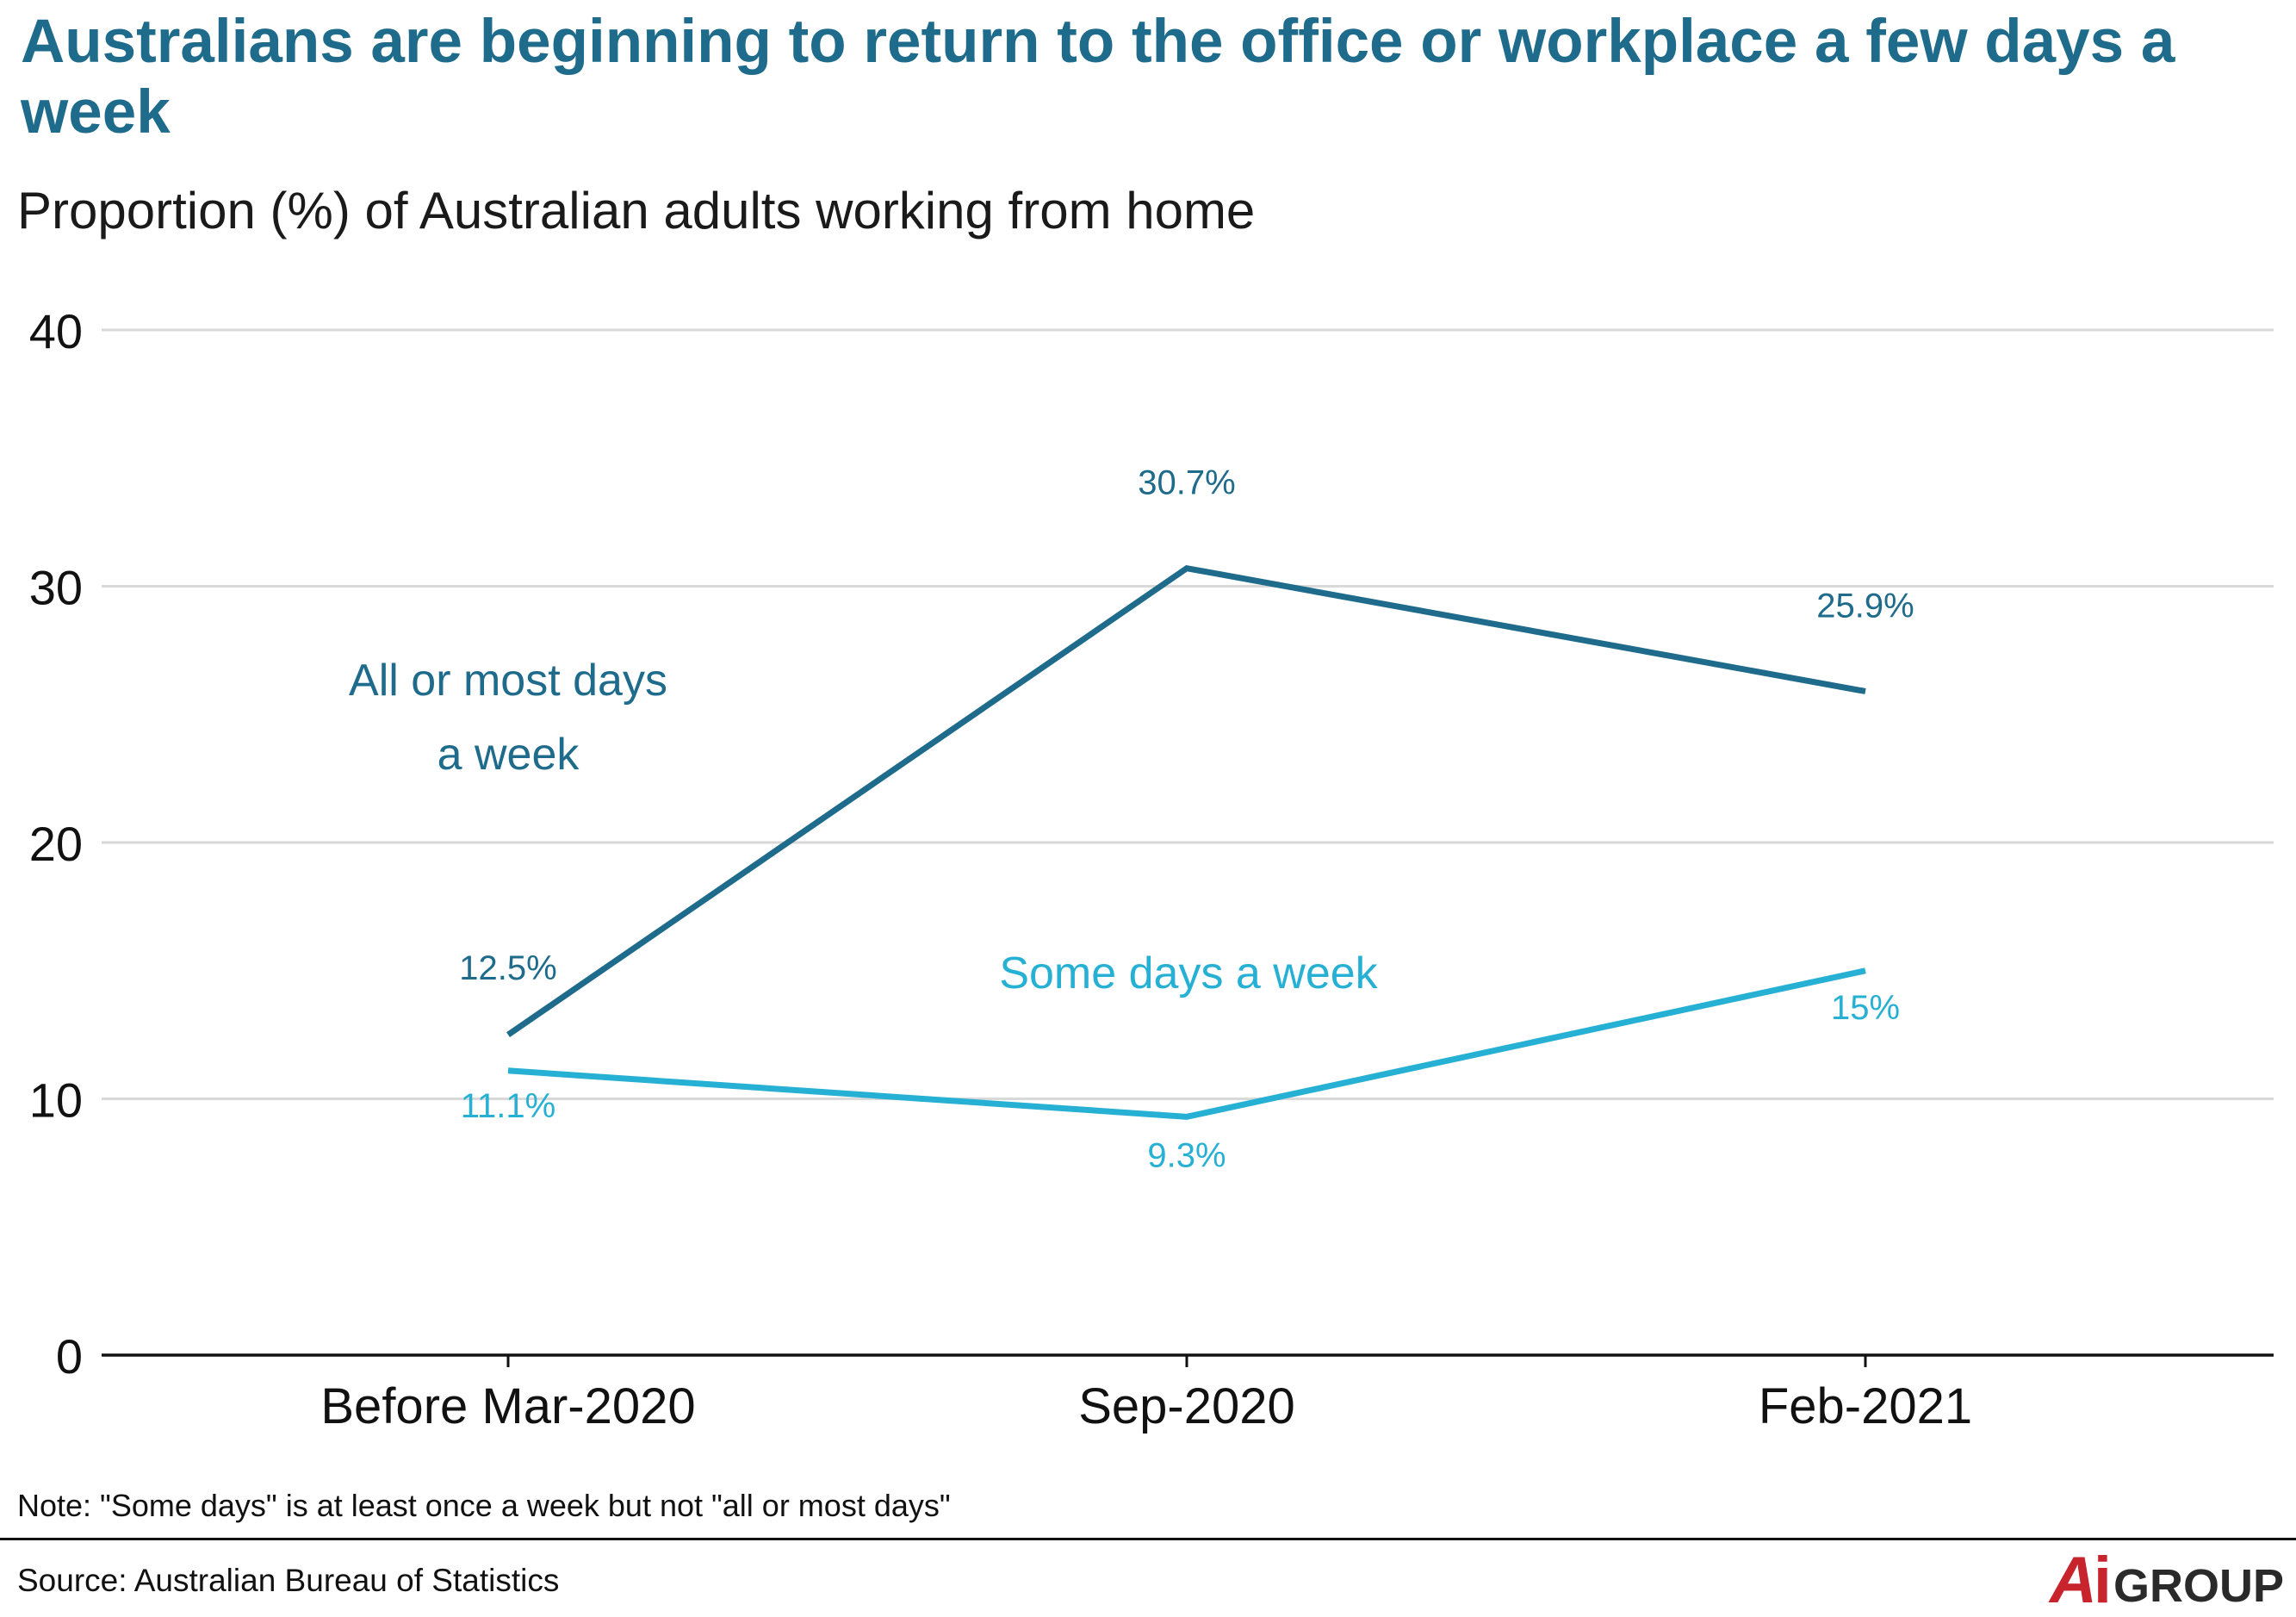 This screenshot has width=2296, height=1617. What do you see at coordinates (56, 588) in the screenshot?
I see `y-tick-label: 30` at bounding box center [56, 588].